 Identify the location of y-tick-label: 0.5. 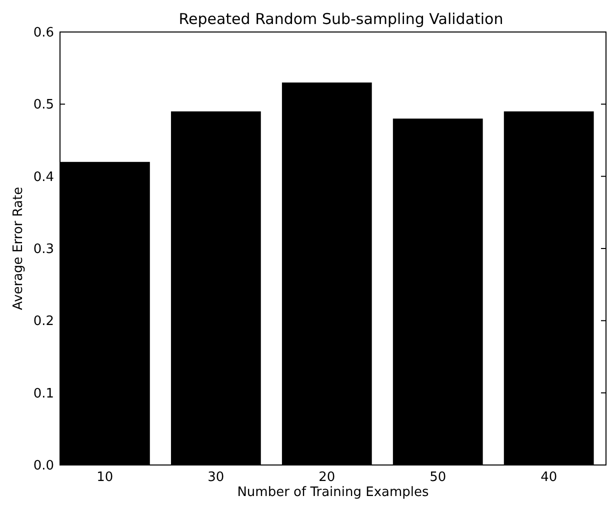
(43, 105).